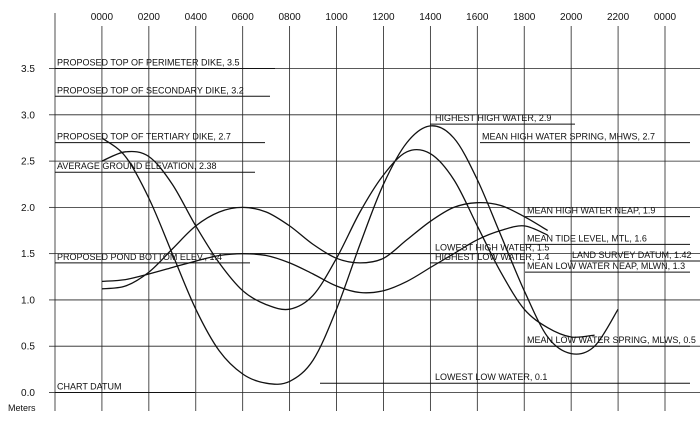 Image resolution: width=700 pixels, height=425 pixels. What do you see at coordinates (89, 386) in the screenshot?
I see `annotation: CHART DATUM` at bounding box center [89, 386].